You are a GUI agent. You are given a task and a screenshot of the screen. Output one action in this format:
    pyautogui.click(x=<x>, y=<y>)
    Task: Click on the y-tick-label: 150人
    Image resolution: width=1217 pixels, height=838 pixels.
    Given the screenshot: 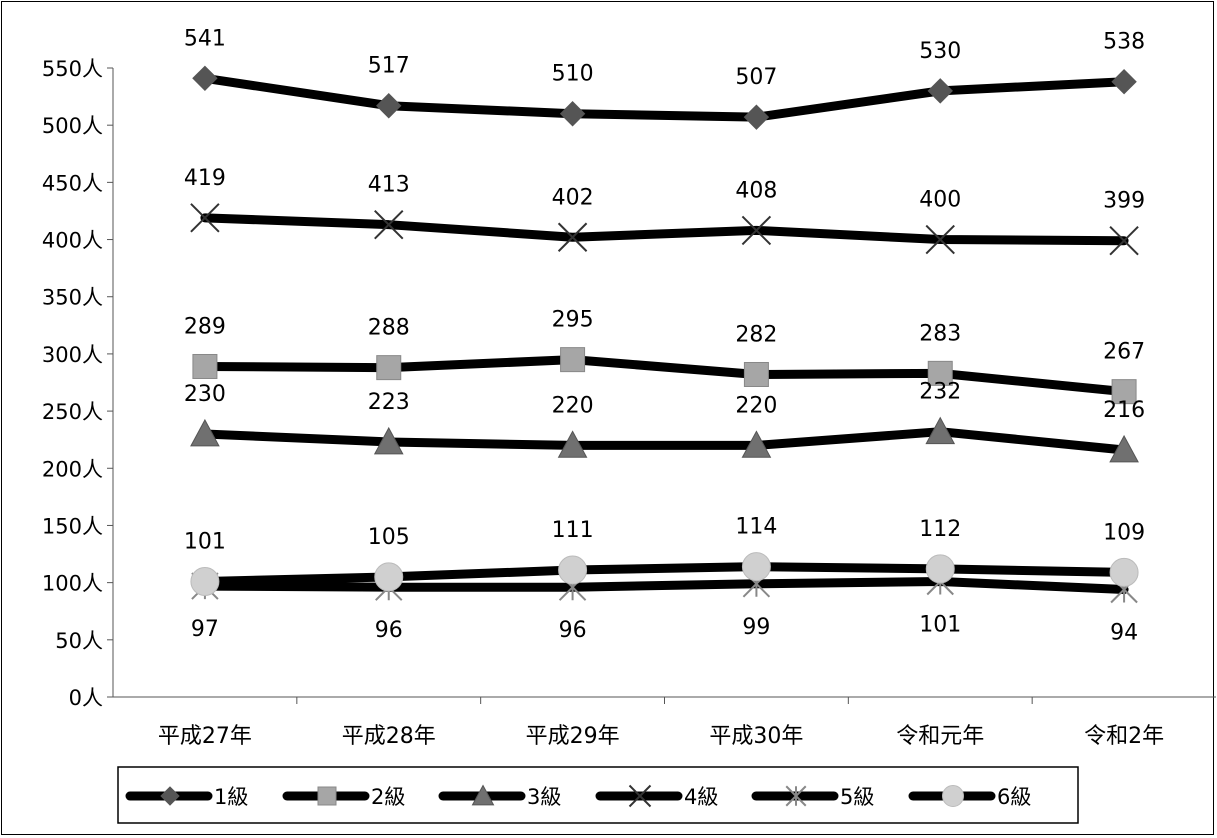 What is the action you would take?
    pyautogui.click(x=72, y=526)
    